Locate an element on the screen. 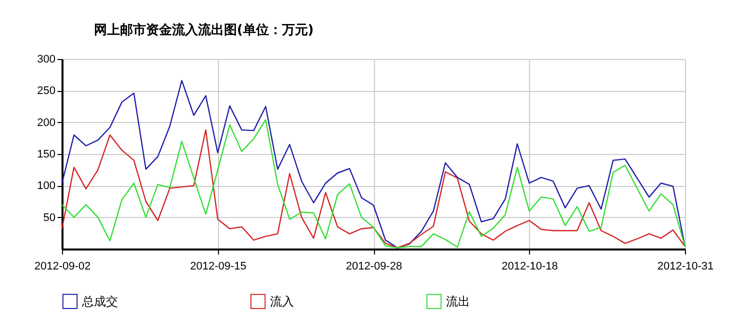 This screenshot has height=328, width=743. x-tick-label: 2012-09-15 is located at coordinates (218, 266).